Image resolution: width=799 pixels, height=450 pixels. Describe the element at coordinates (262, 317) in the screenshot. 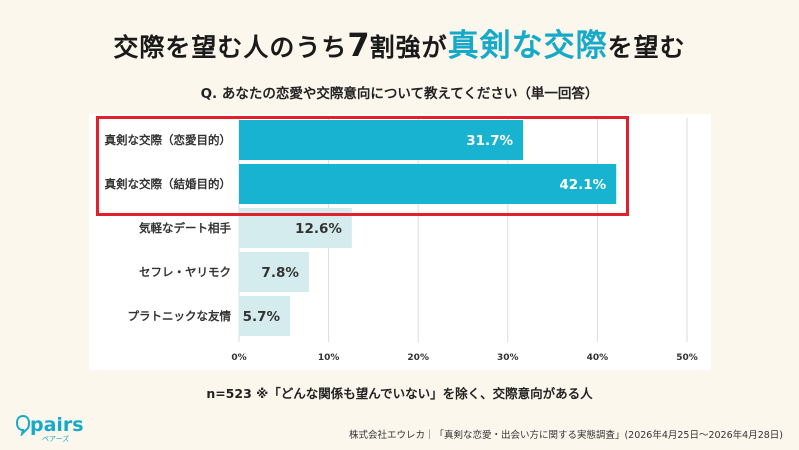

I see `value-label: 5.7%` at that location.